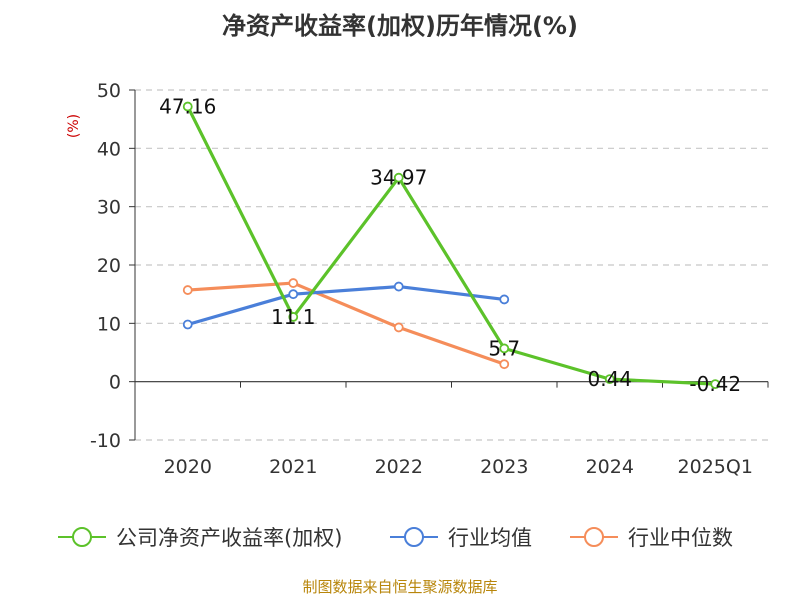  What do you see at coordinates (680, 538) in the screenshot?
I see `legend-label: 行业中位数` at bounding box center [680, 538].